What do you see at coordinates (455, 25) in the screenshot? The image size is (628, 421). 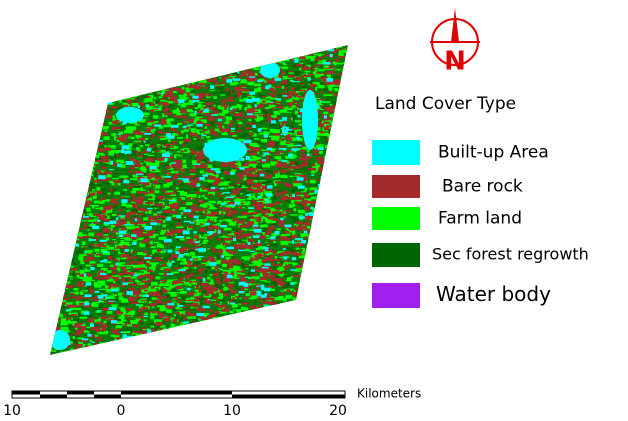 I see `north-needle` at bounding box center [455, 25].